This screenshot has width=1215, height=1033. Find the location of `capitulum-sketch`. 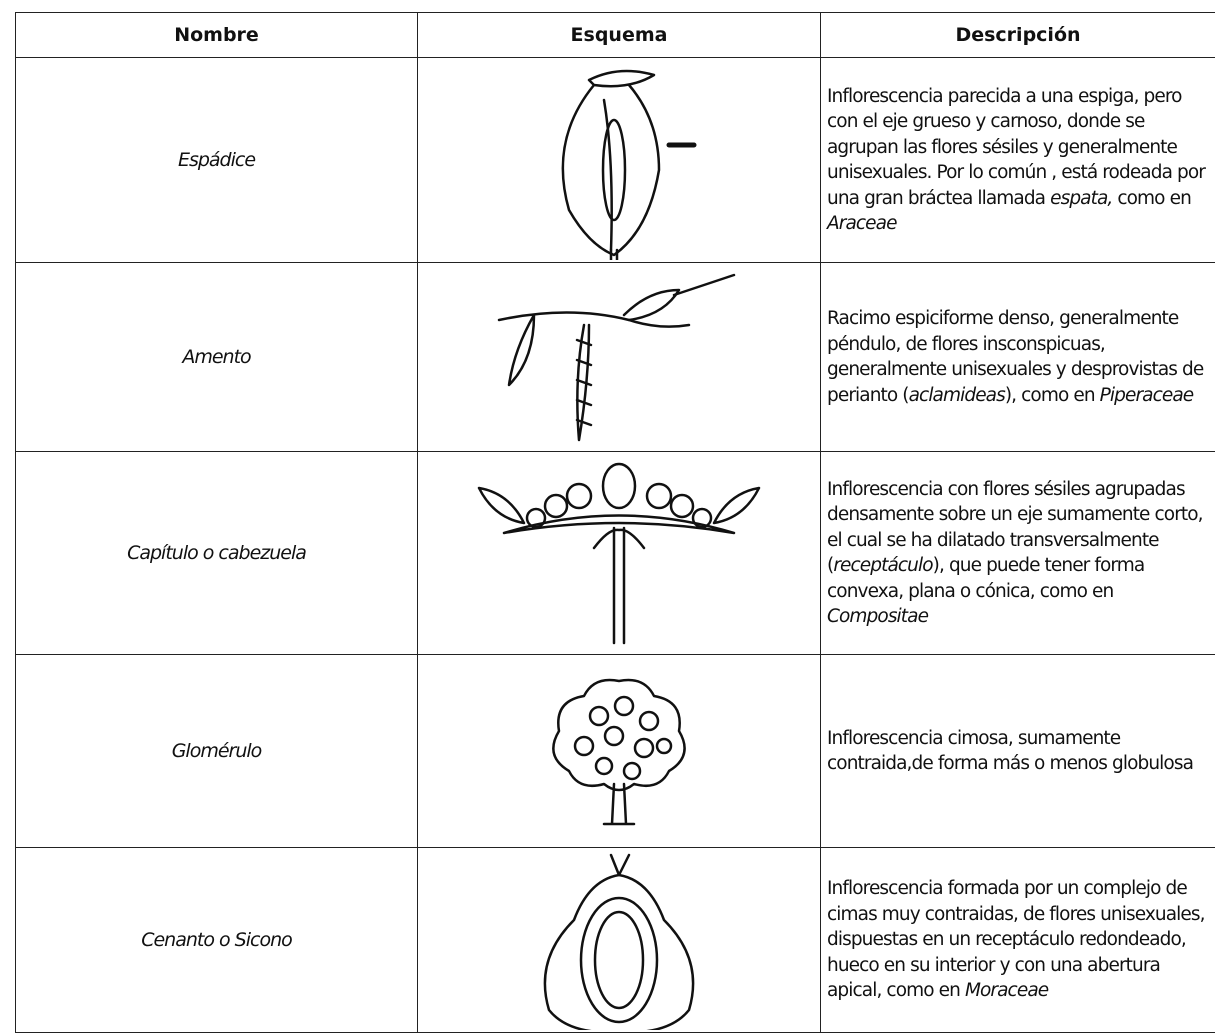

capitulum-sketch is located at coordinates (619, 553).